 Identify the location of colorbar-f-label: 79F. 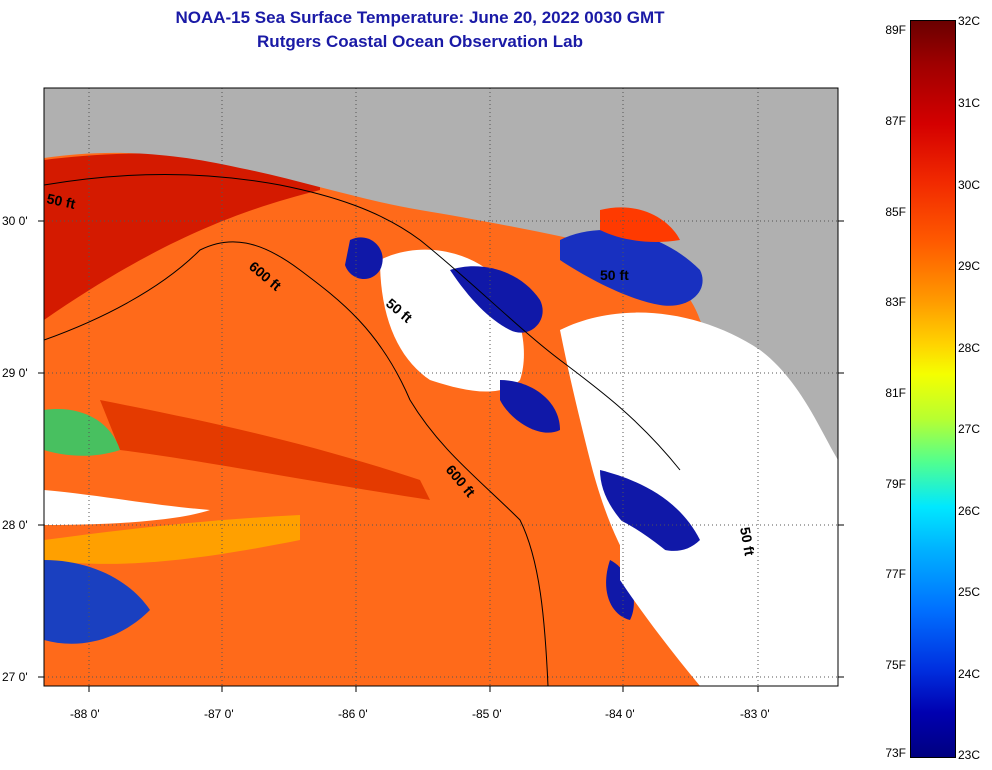
(895, 484).